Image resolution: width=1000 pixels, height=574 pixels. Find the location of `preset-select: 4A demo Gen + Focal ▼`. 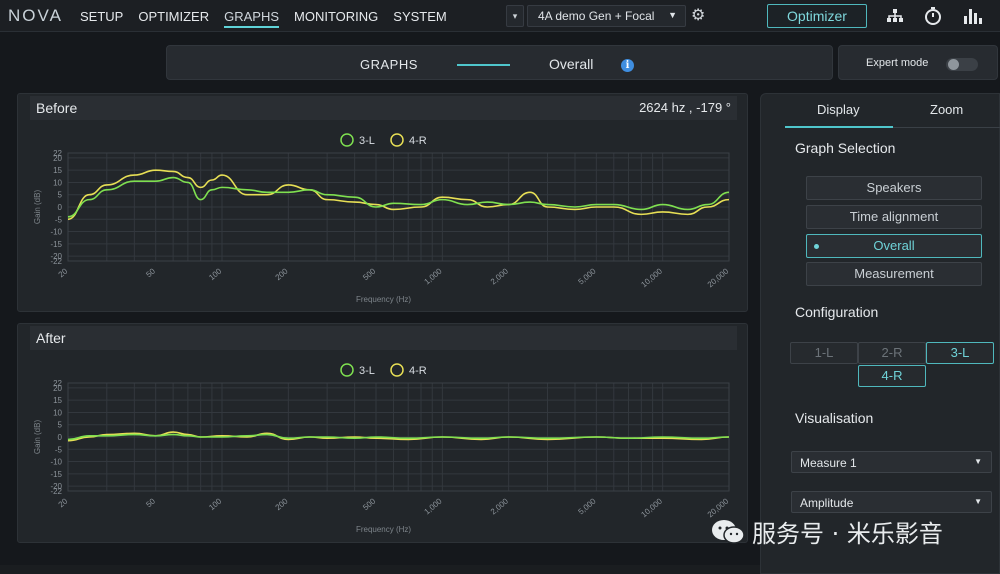

preset-select: 4A demo Gen + Focal ▼ is located at coordinates (606, 16).